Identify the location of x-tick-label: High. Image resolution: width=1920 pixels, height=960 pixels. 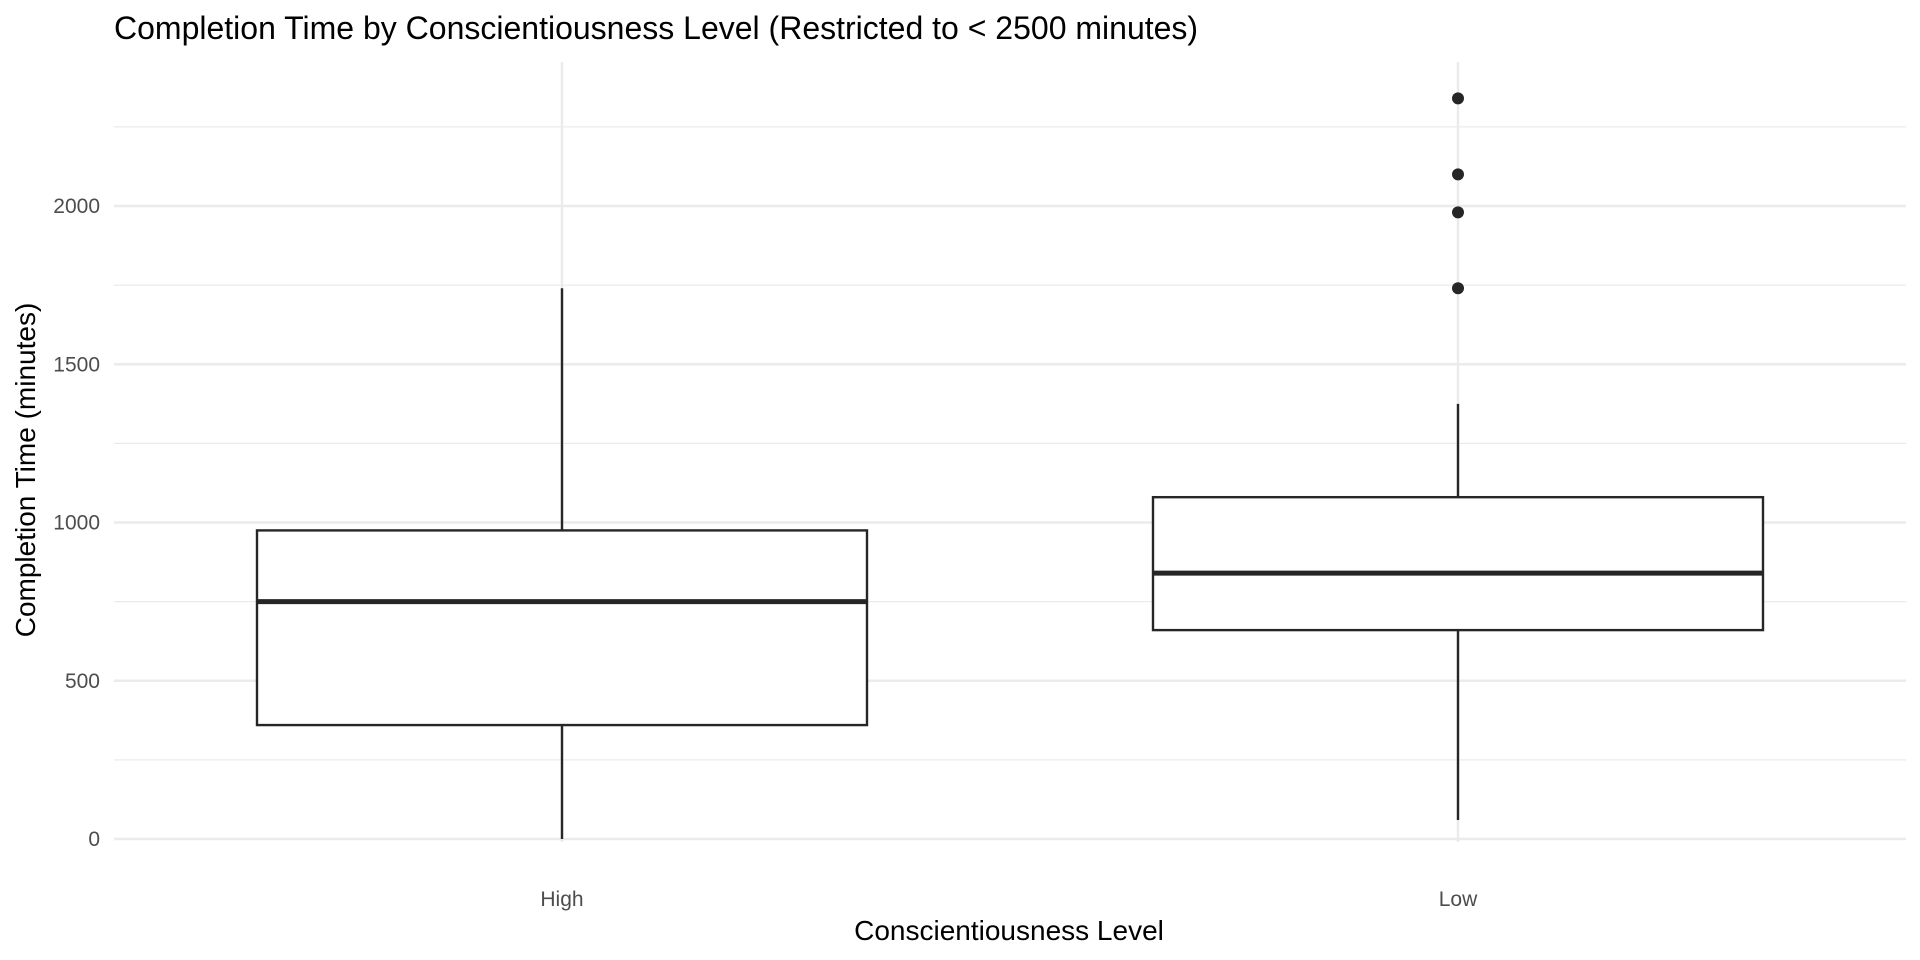
(561, 899).